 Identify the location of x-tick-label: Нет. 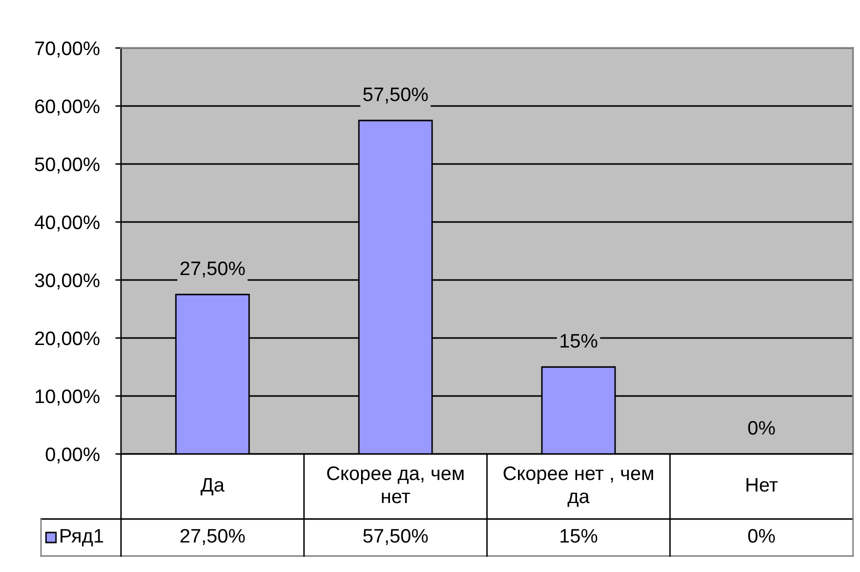
(762, 485).